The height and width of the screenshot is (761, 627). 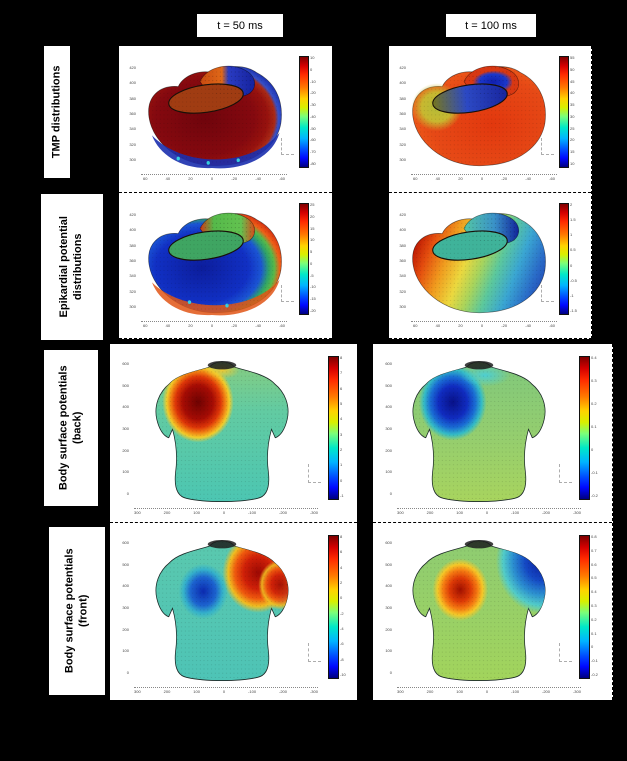 I want to click on tick-label: 0.6, so click(x=594, y=564).